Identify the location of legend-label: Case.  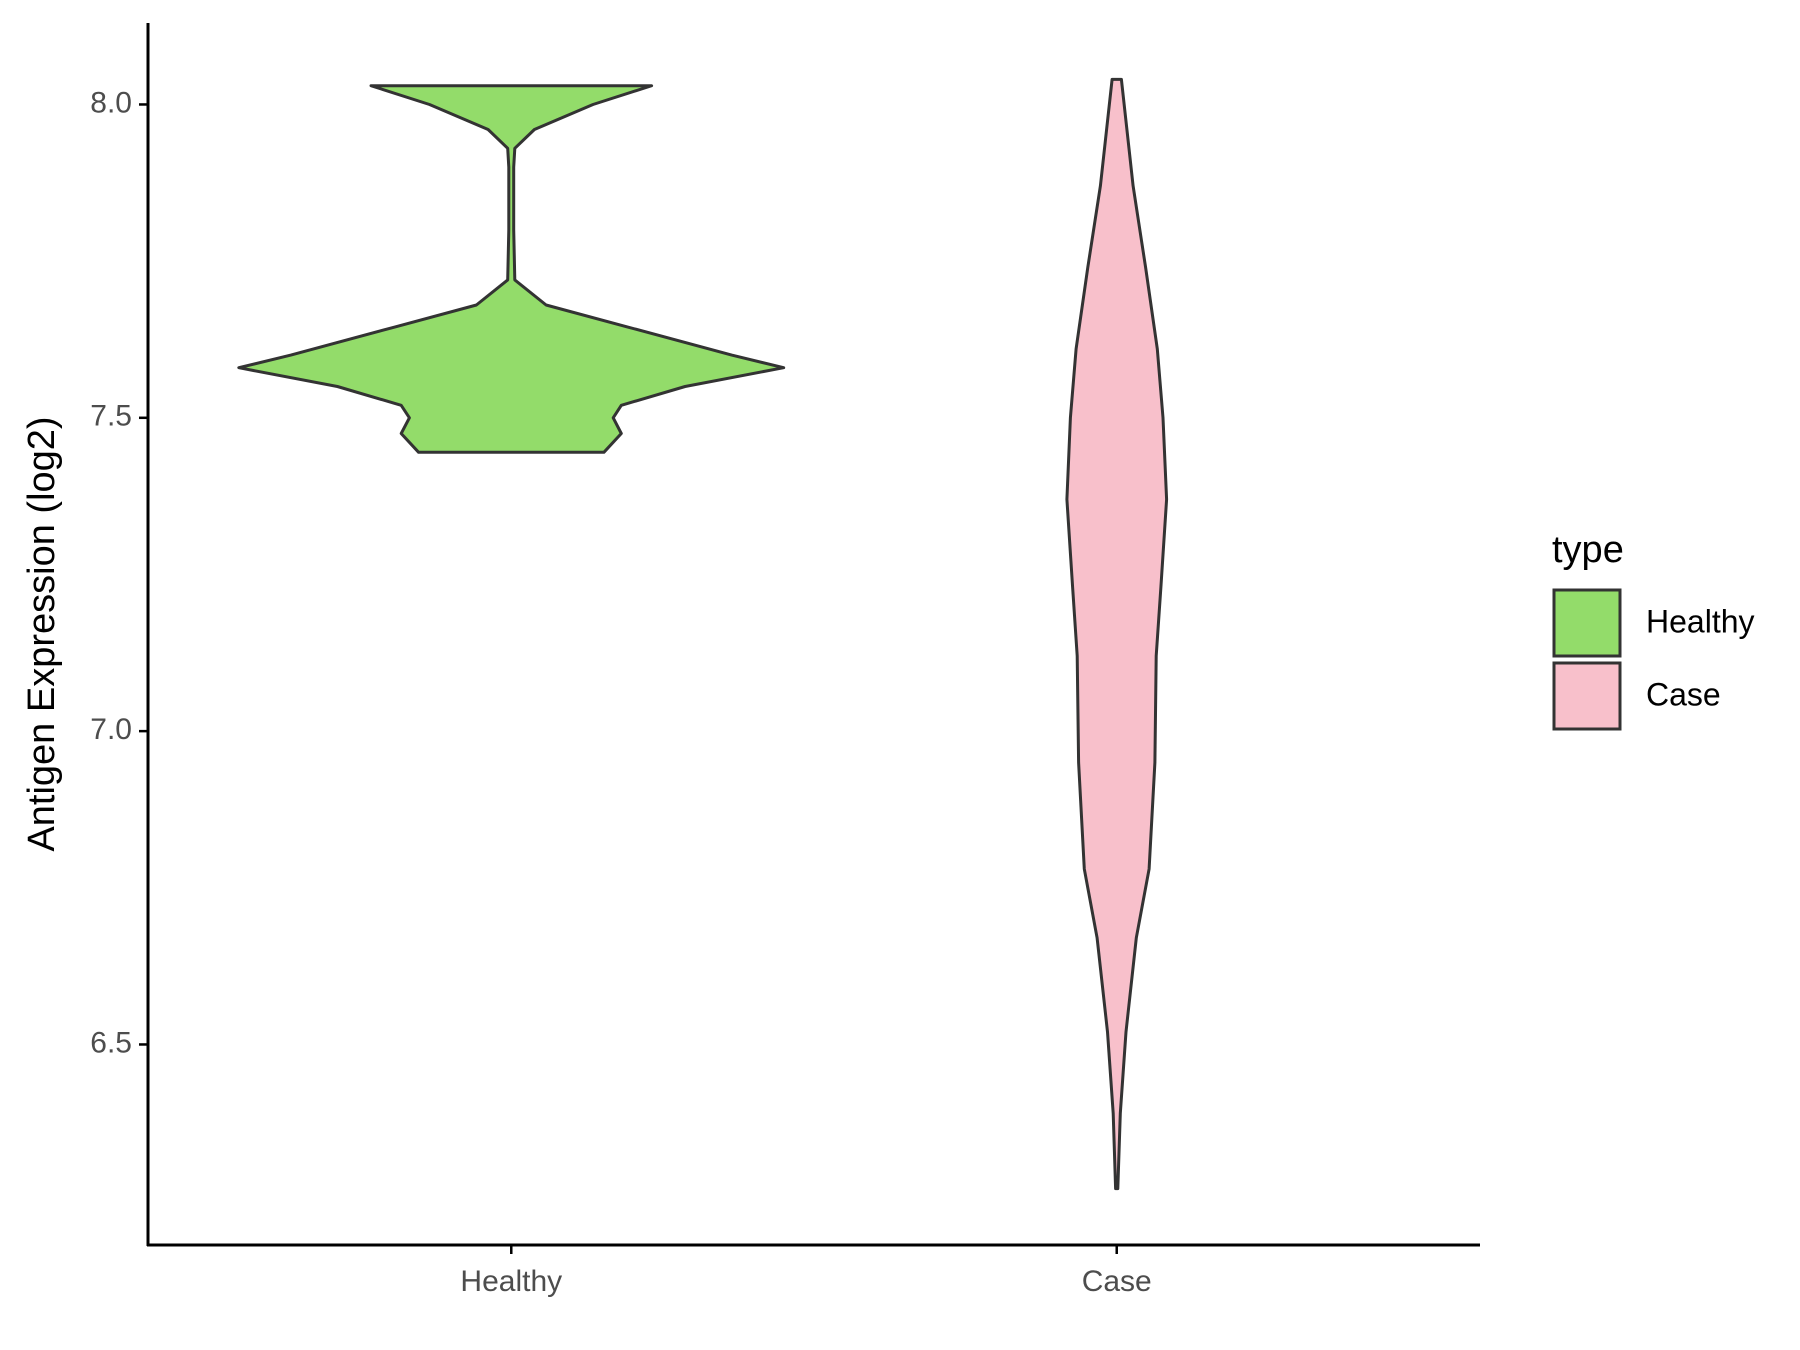
(1683, 694).